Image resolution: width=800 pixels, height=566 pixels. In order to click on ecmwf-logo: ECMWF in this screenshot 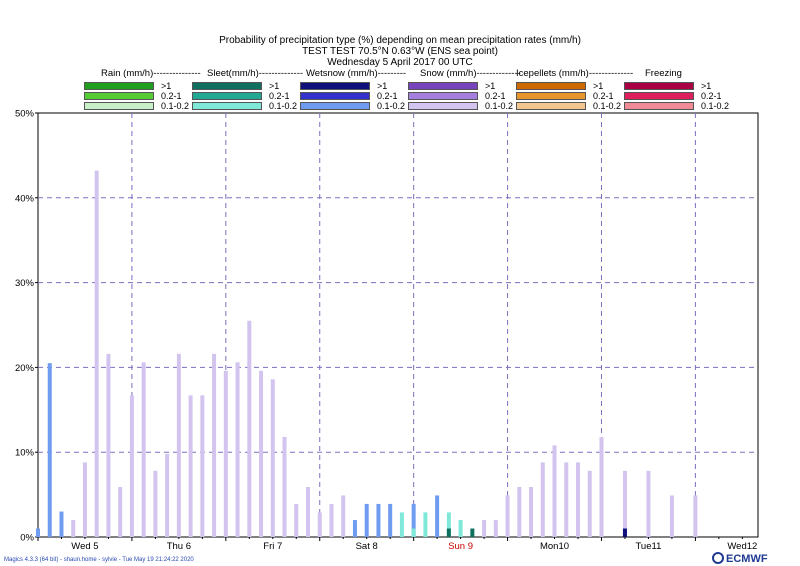, I will do `click(740, 558)`.